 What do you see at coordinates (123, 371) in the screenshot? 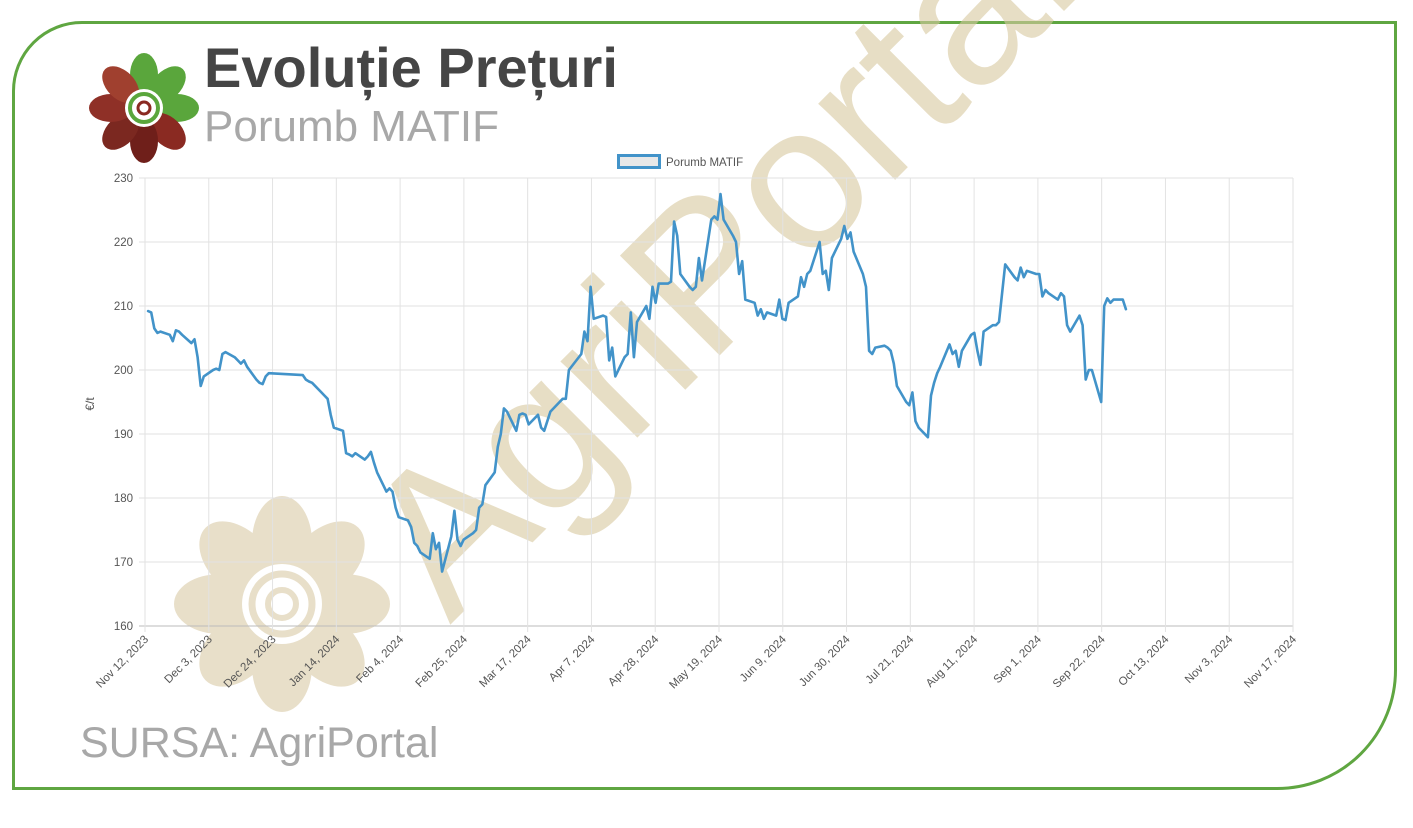
I see `y-tick-label: 200` at bounding box center [123, 371].